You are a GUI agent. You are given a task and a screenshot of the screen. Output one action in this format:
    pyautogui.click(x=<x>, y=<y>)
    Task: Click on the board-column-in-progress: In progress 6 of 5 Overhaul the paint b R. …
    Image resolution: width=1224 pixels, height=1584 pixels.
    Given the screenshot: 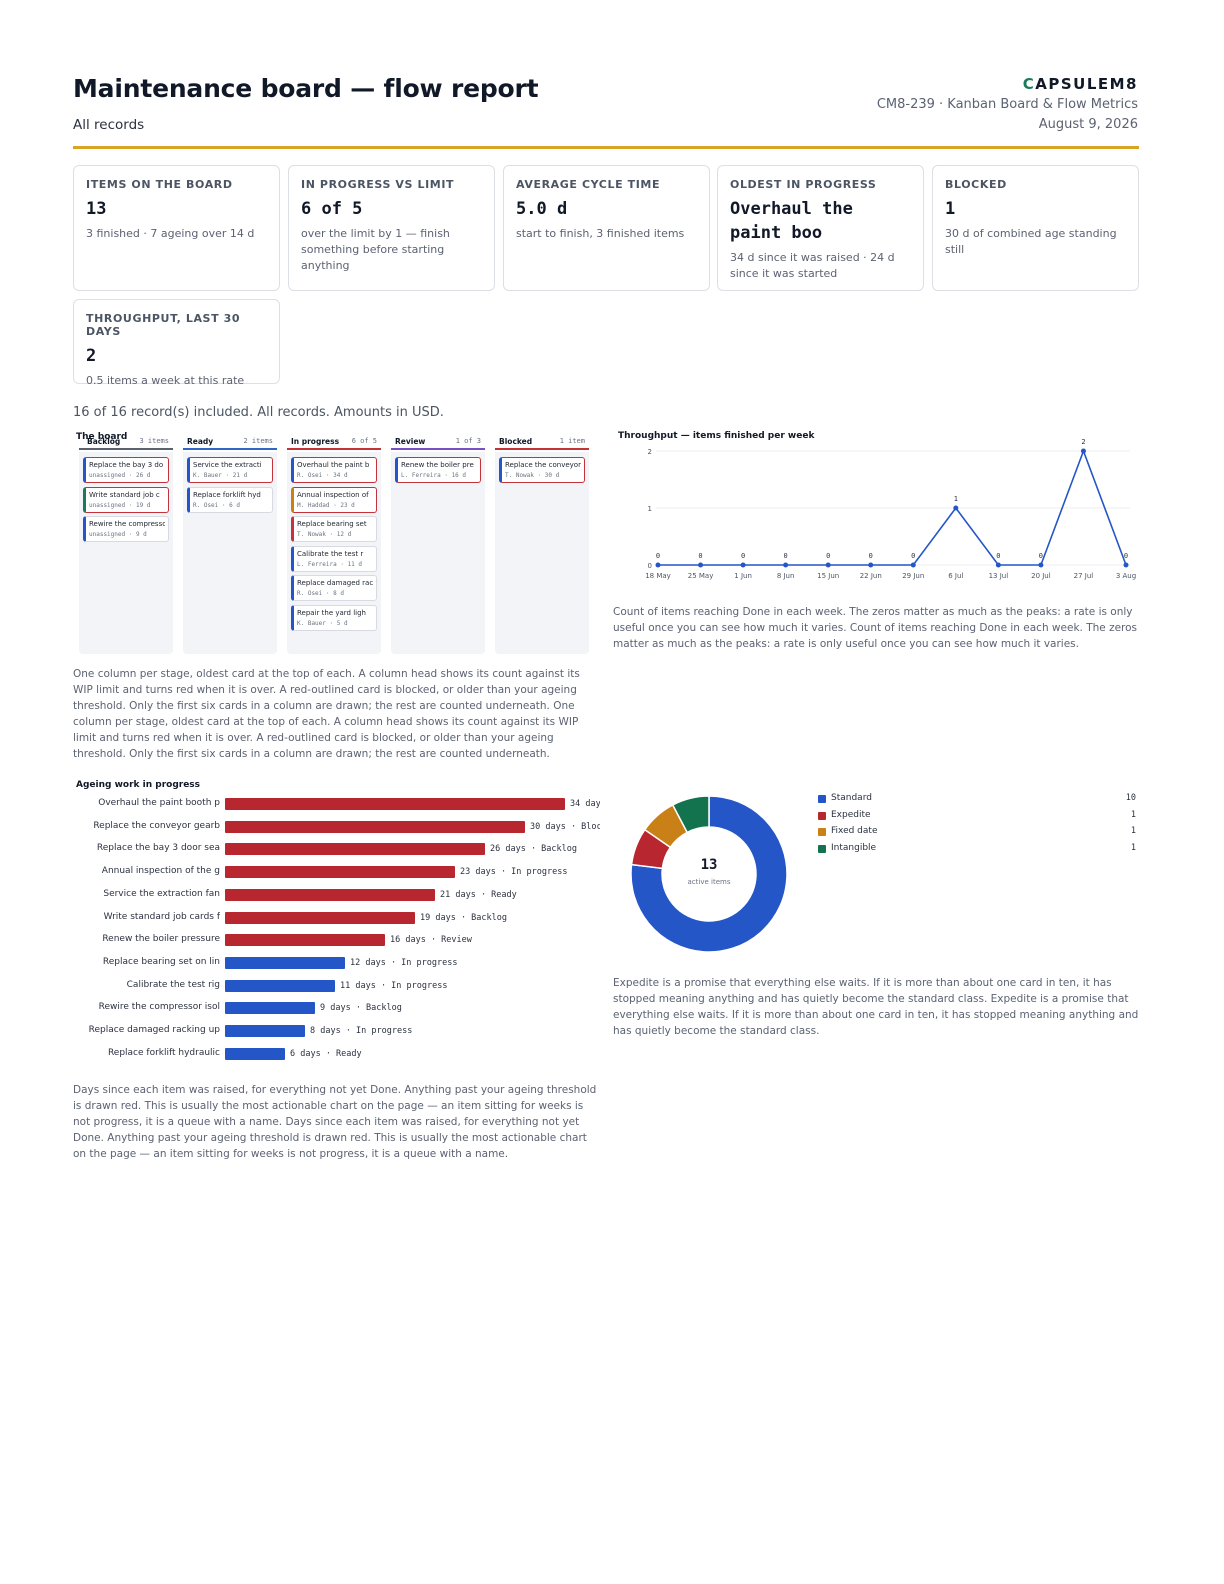 What is the action you would take?
    pyautogui.click(x=334, y=544)
    